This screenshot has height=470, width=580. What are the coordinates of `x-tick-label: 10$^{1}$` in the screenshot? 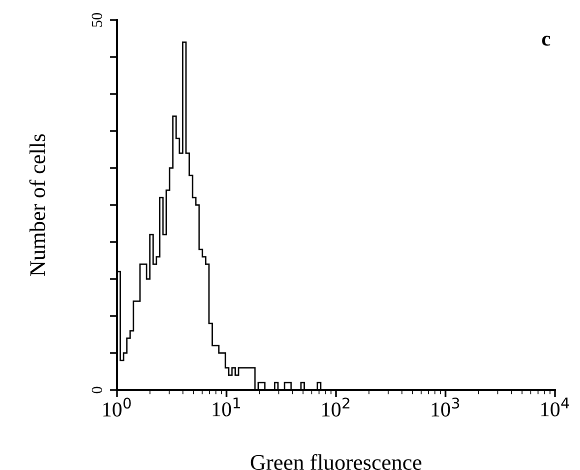 It's located at (226, 407).